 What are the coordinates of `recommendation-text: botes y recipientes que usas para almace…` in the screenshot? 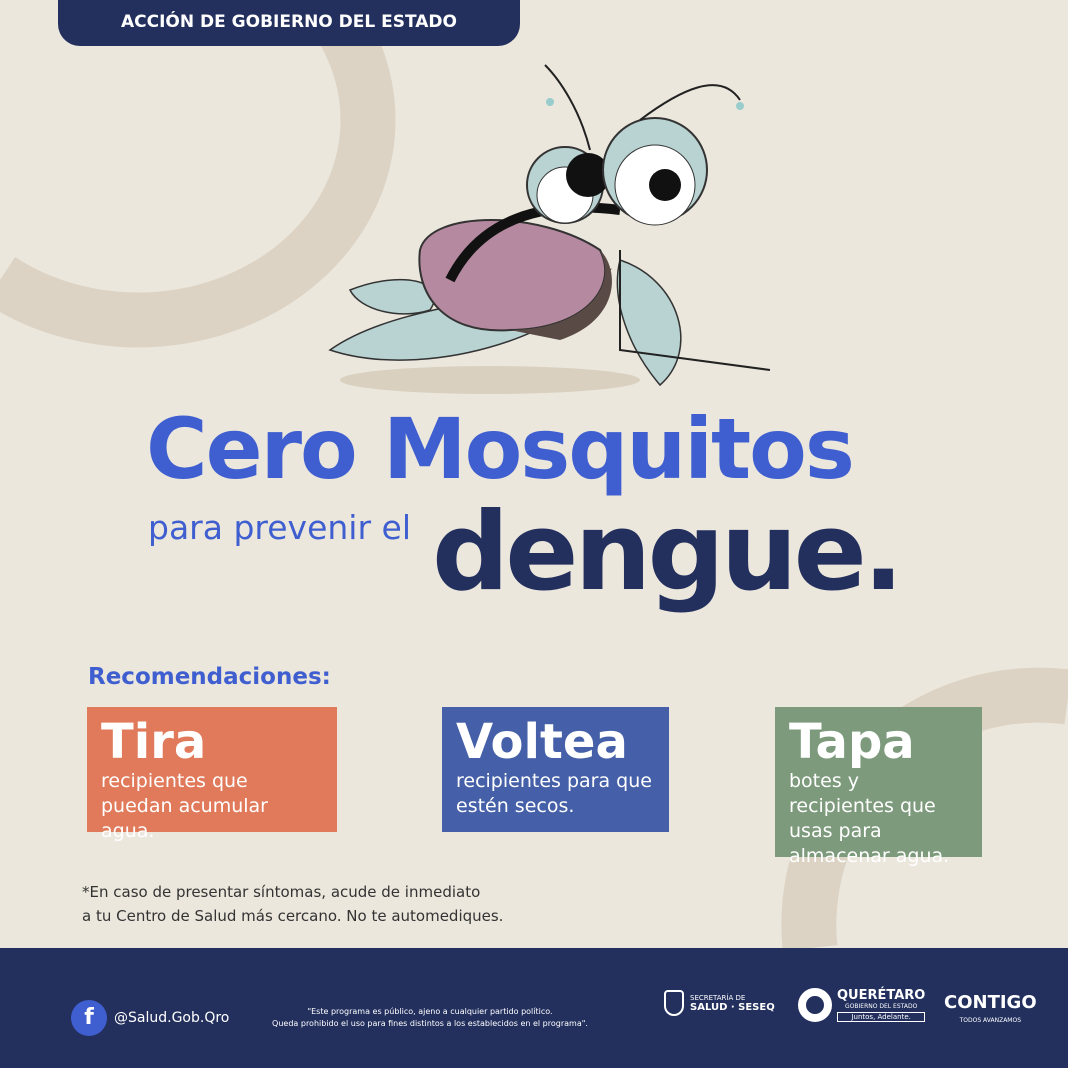 It's located at (869, 818).